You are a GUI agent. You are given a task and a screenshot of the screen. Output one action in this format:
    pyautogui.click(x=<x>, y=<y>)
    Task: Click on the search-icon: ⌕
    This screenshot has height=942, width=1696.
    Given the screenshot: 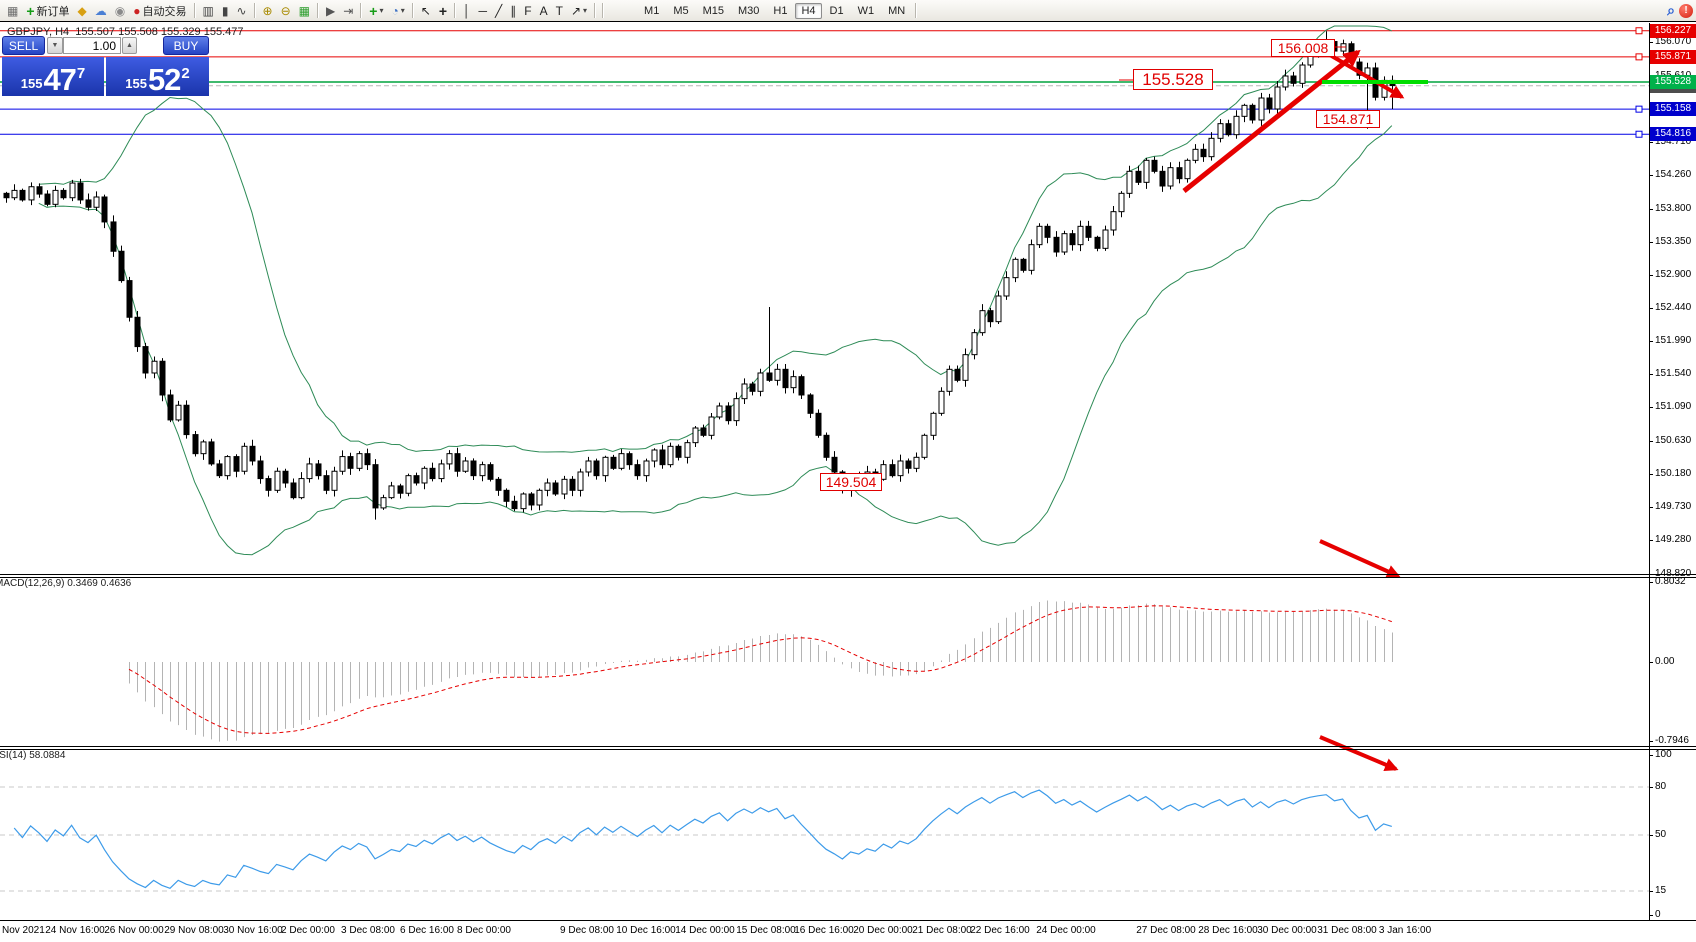 What is the action you would take?
    pyautogui.click(x=1671, y=10)
    